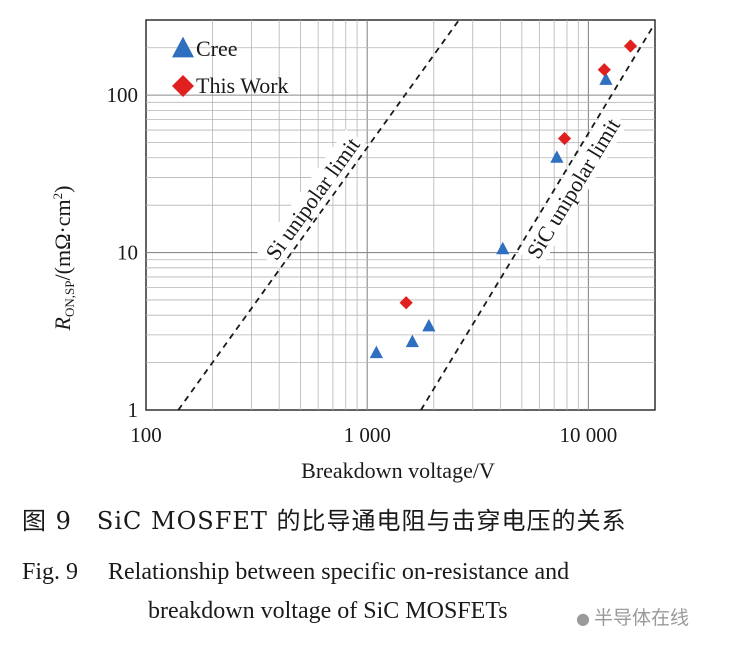 This screenshot has width=746, height=652. Describe the element at coordinates (133, 410) in the screenshot. I see `y-tick-label: 1` at that location.